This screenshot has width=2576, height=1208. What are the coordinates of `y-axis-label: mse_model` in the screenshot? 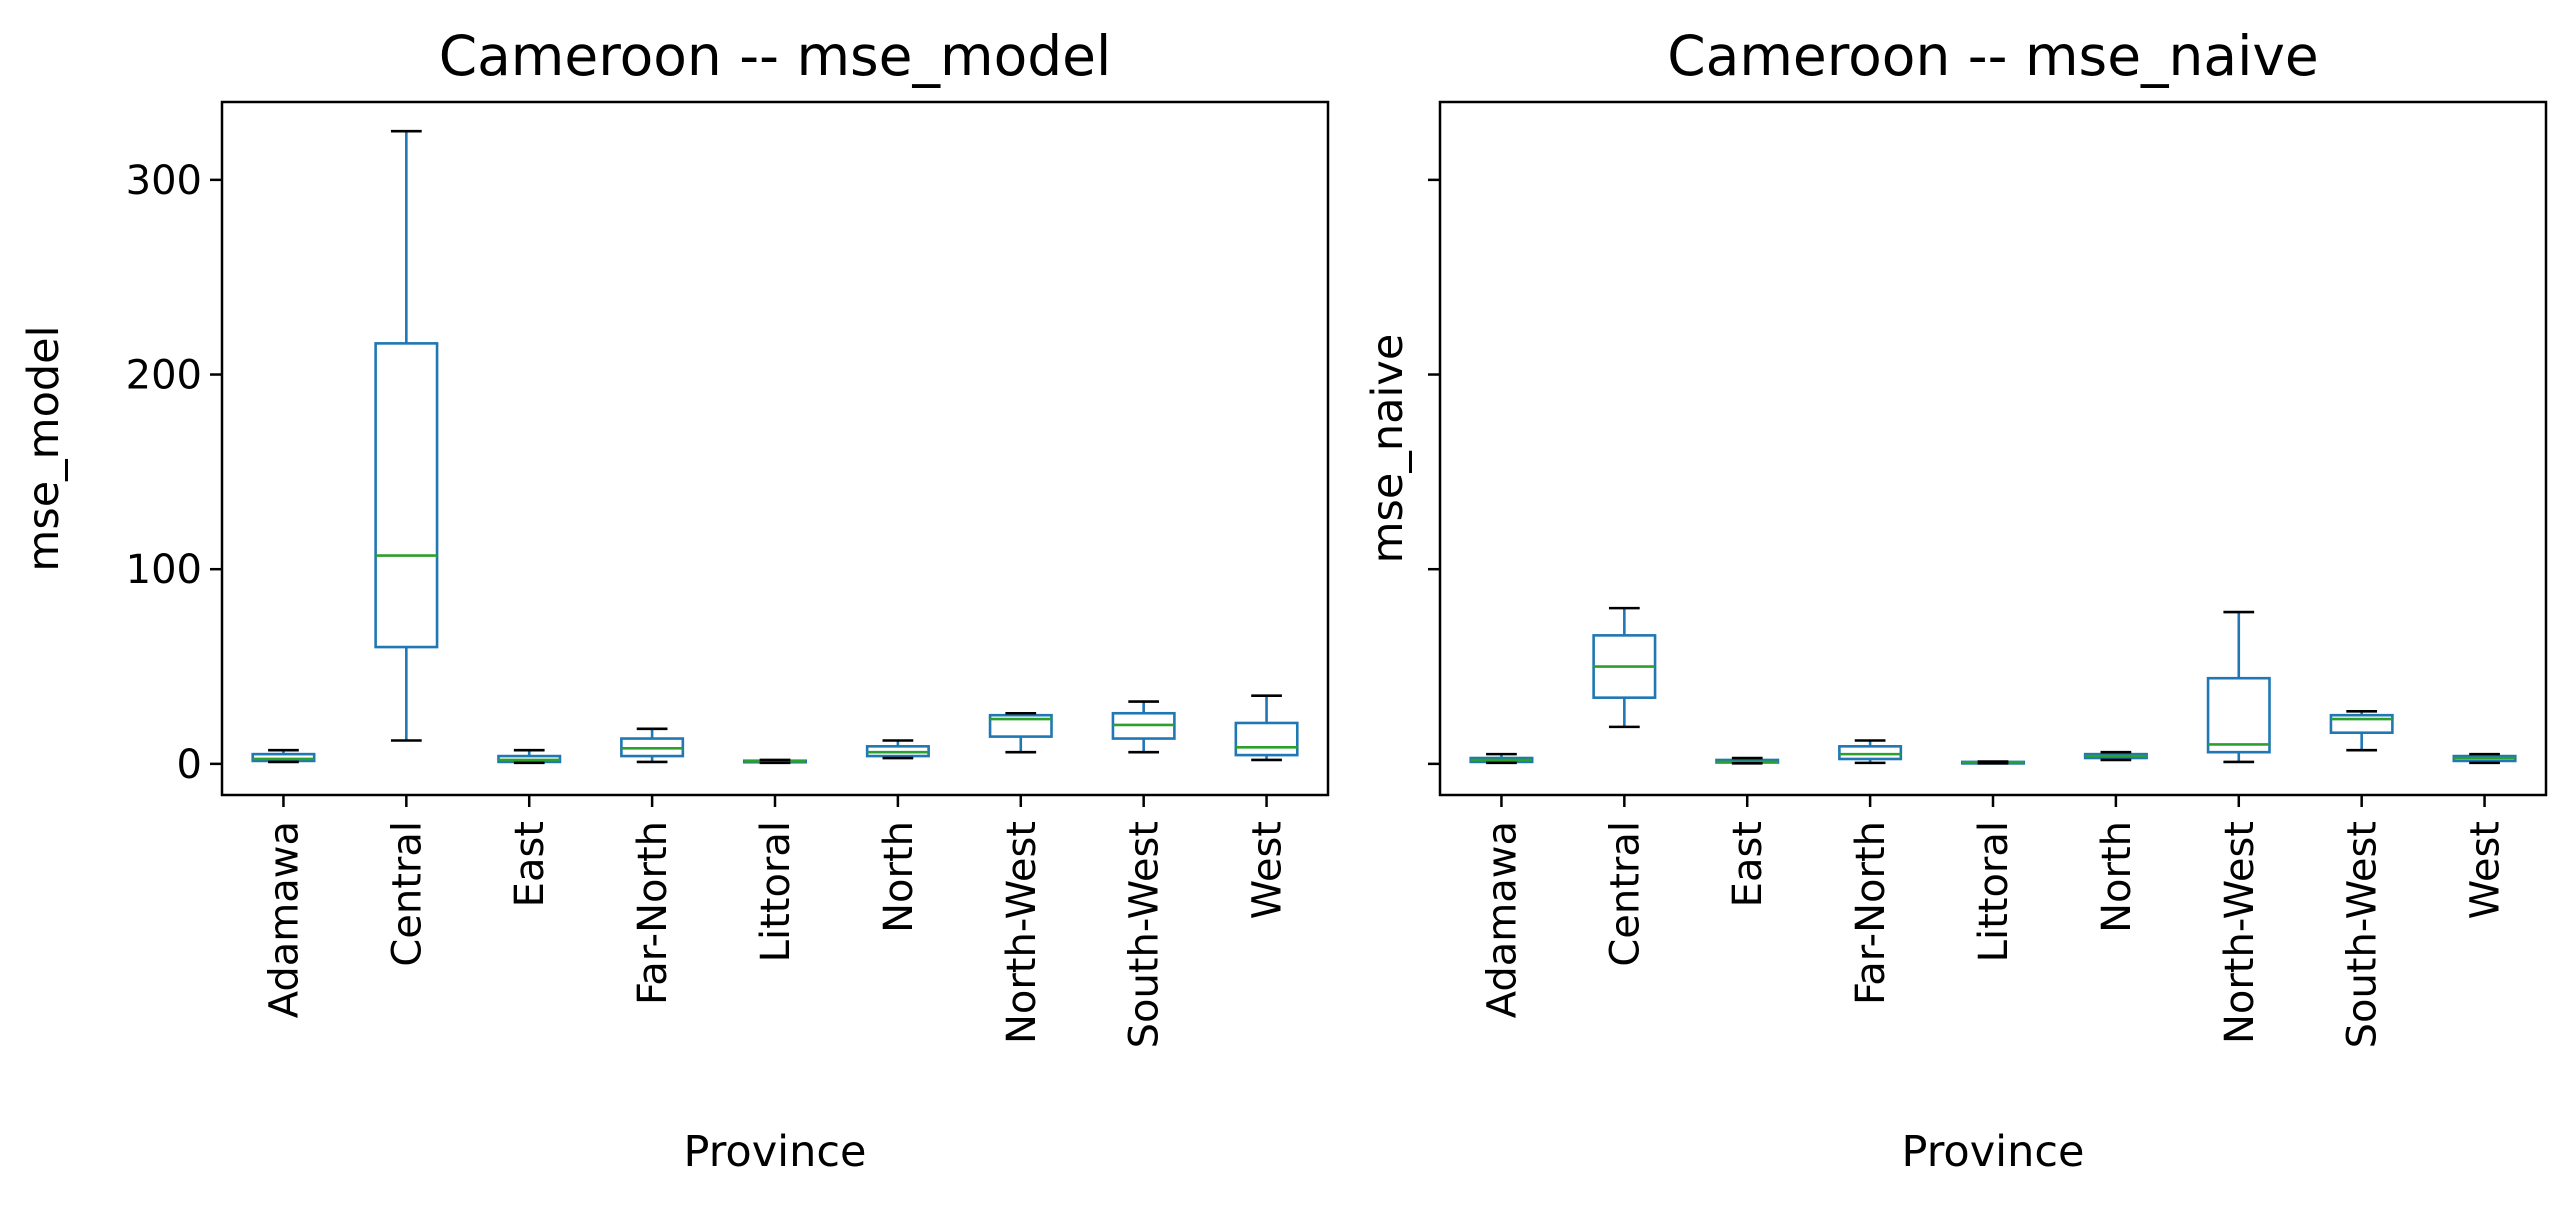 It's located at (44, 448).